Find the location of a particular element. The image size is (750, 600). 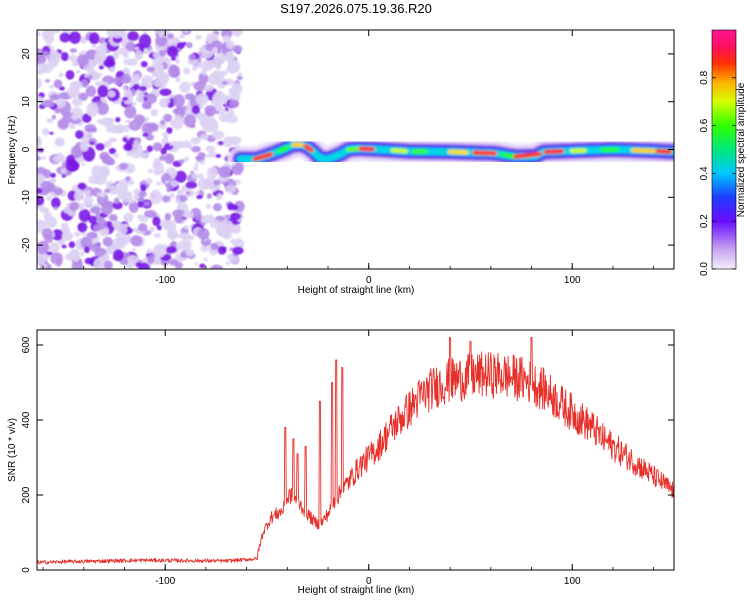

snr-y-tick-label: 0 is located at coordinates (26, 570).